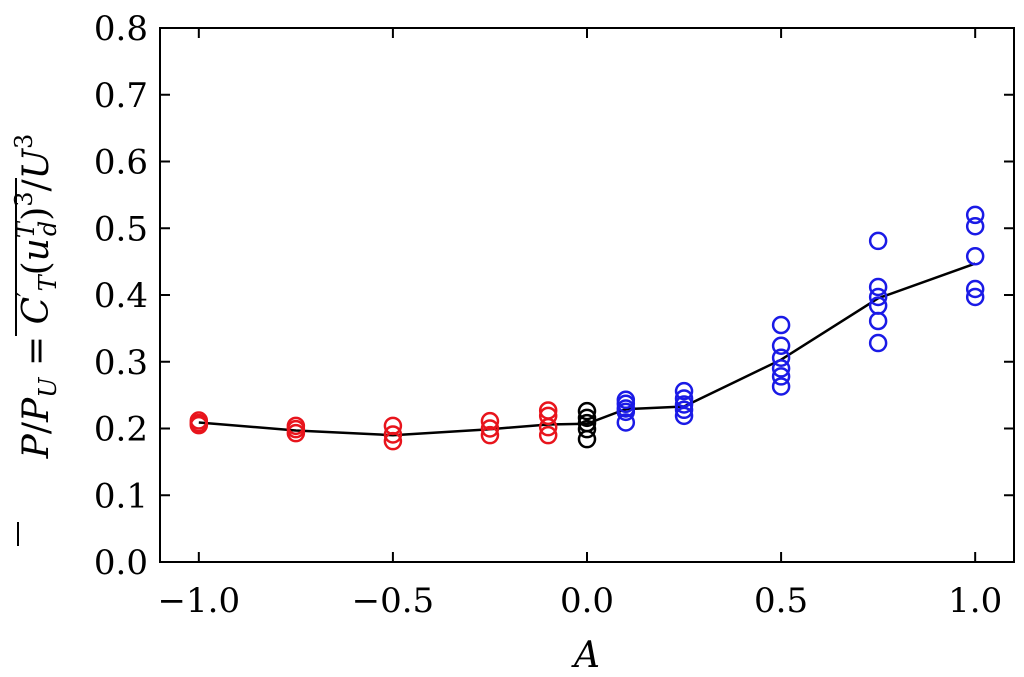 This screenshot has width=1024, height=677. What do you see at coordinates (121, 229) in the screenshot?
I see `y-tick-label: 0.5` at bounding box center [121, 229].